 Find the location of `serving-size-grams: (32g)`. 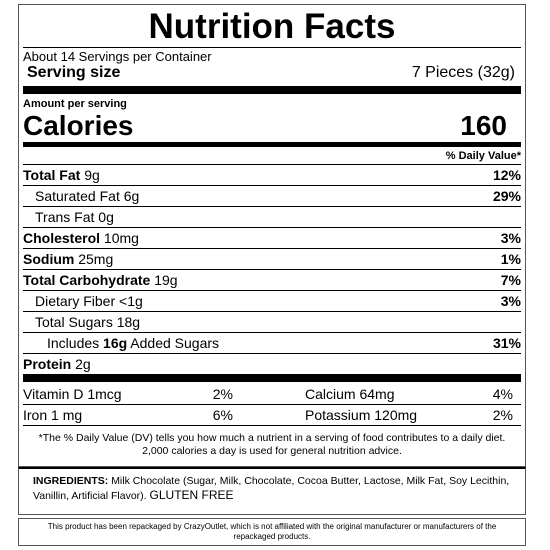

serving-size-grams: (32g) is located at coordinates (496, 72).